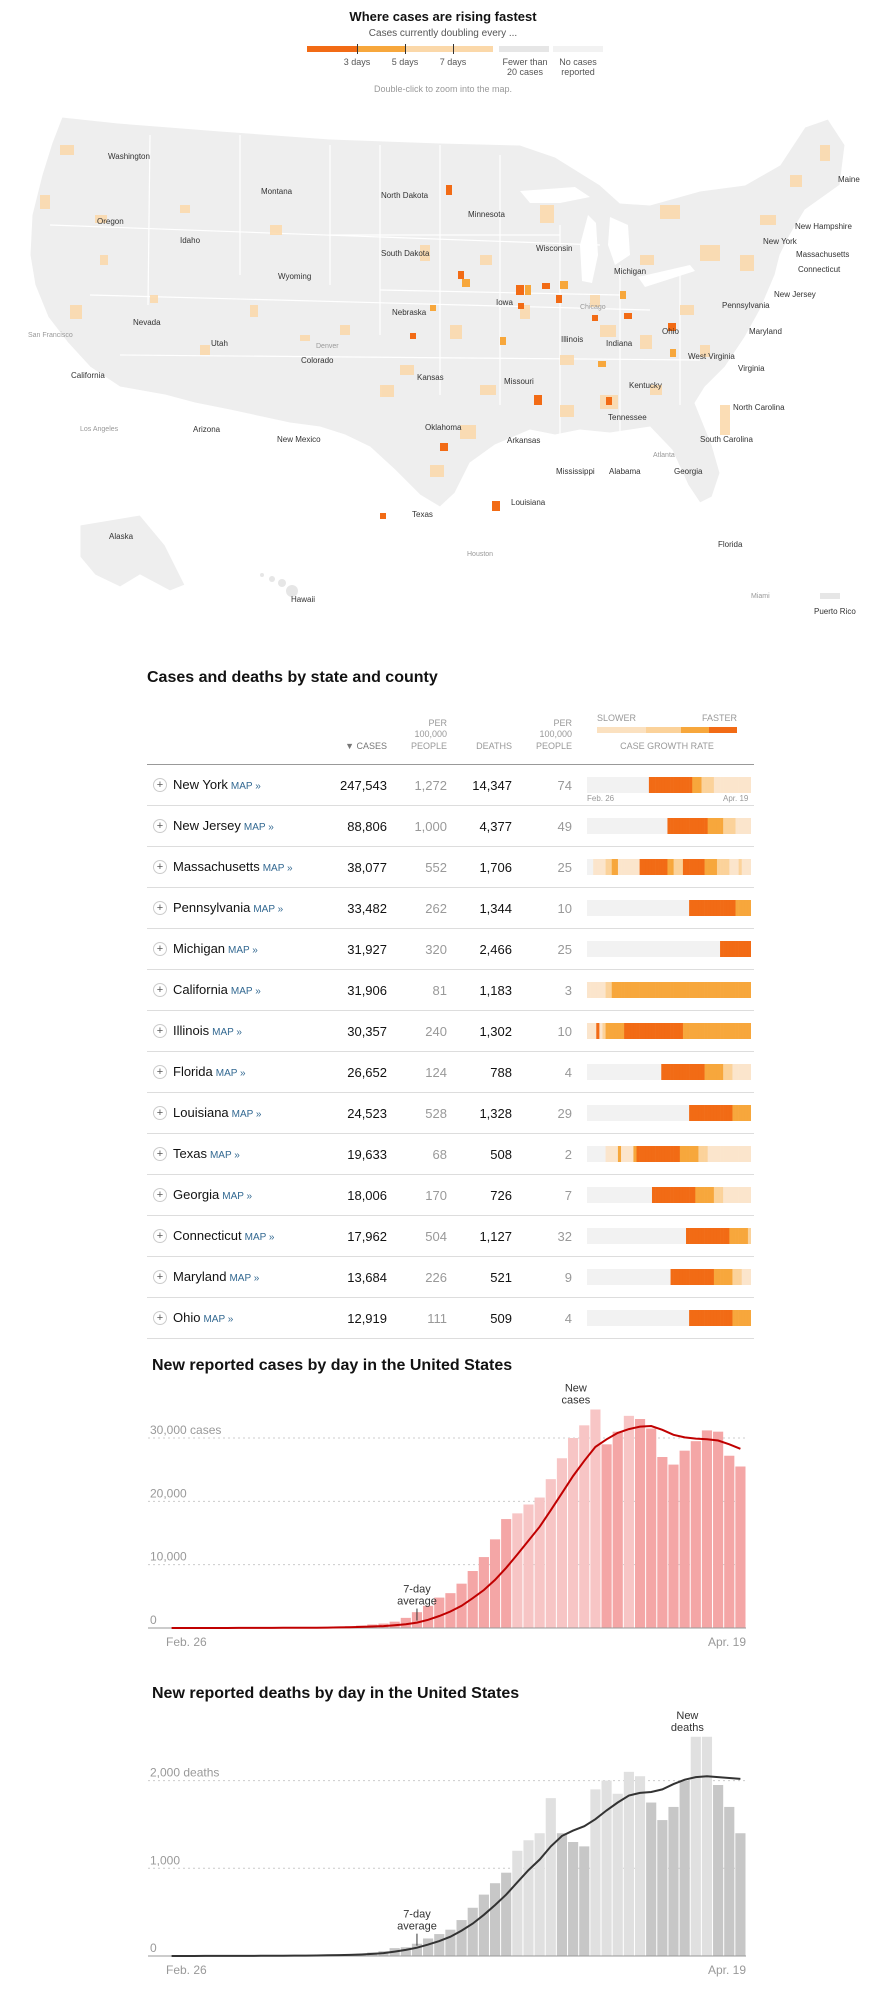  Describe the element at coordinates (367, 1318) in the screenshot. I see `cases-value: 12,919` at that location.